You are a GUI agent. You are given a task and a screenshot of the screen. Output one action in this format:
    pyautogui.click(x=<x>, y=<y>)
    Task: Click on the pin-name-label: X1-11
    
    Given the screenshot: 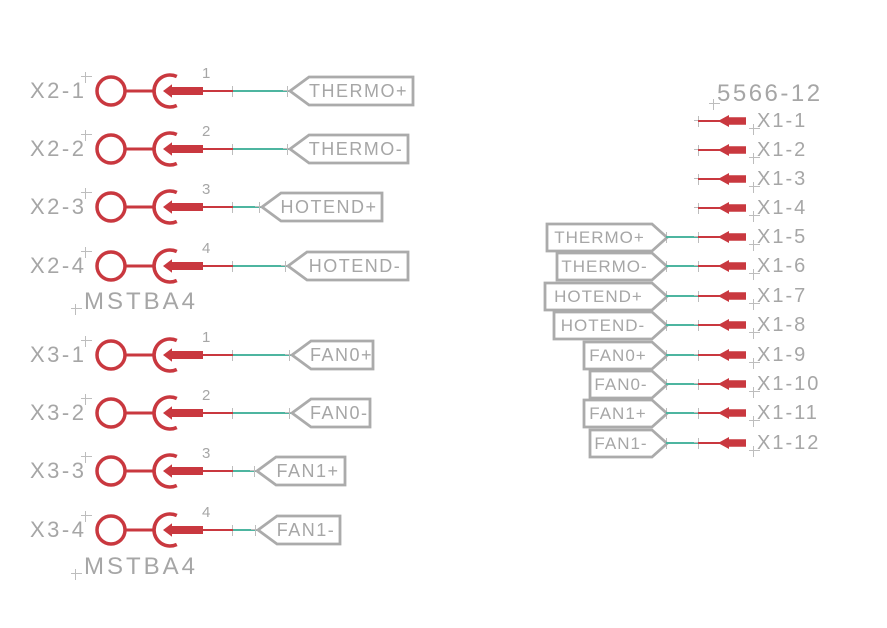 What is the action you would take?
    pyautogui.click(x=788, y=413)
    